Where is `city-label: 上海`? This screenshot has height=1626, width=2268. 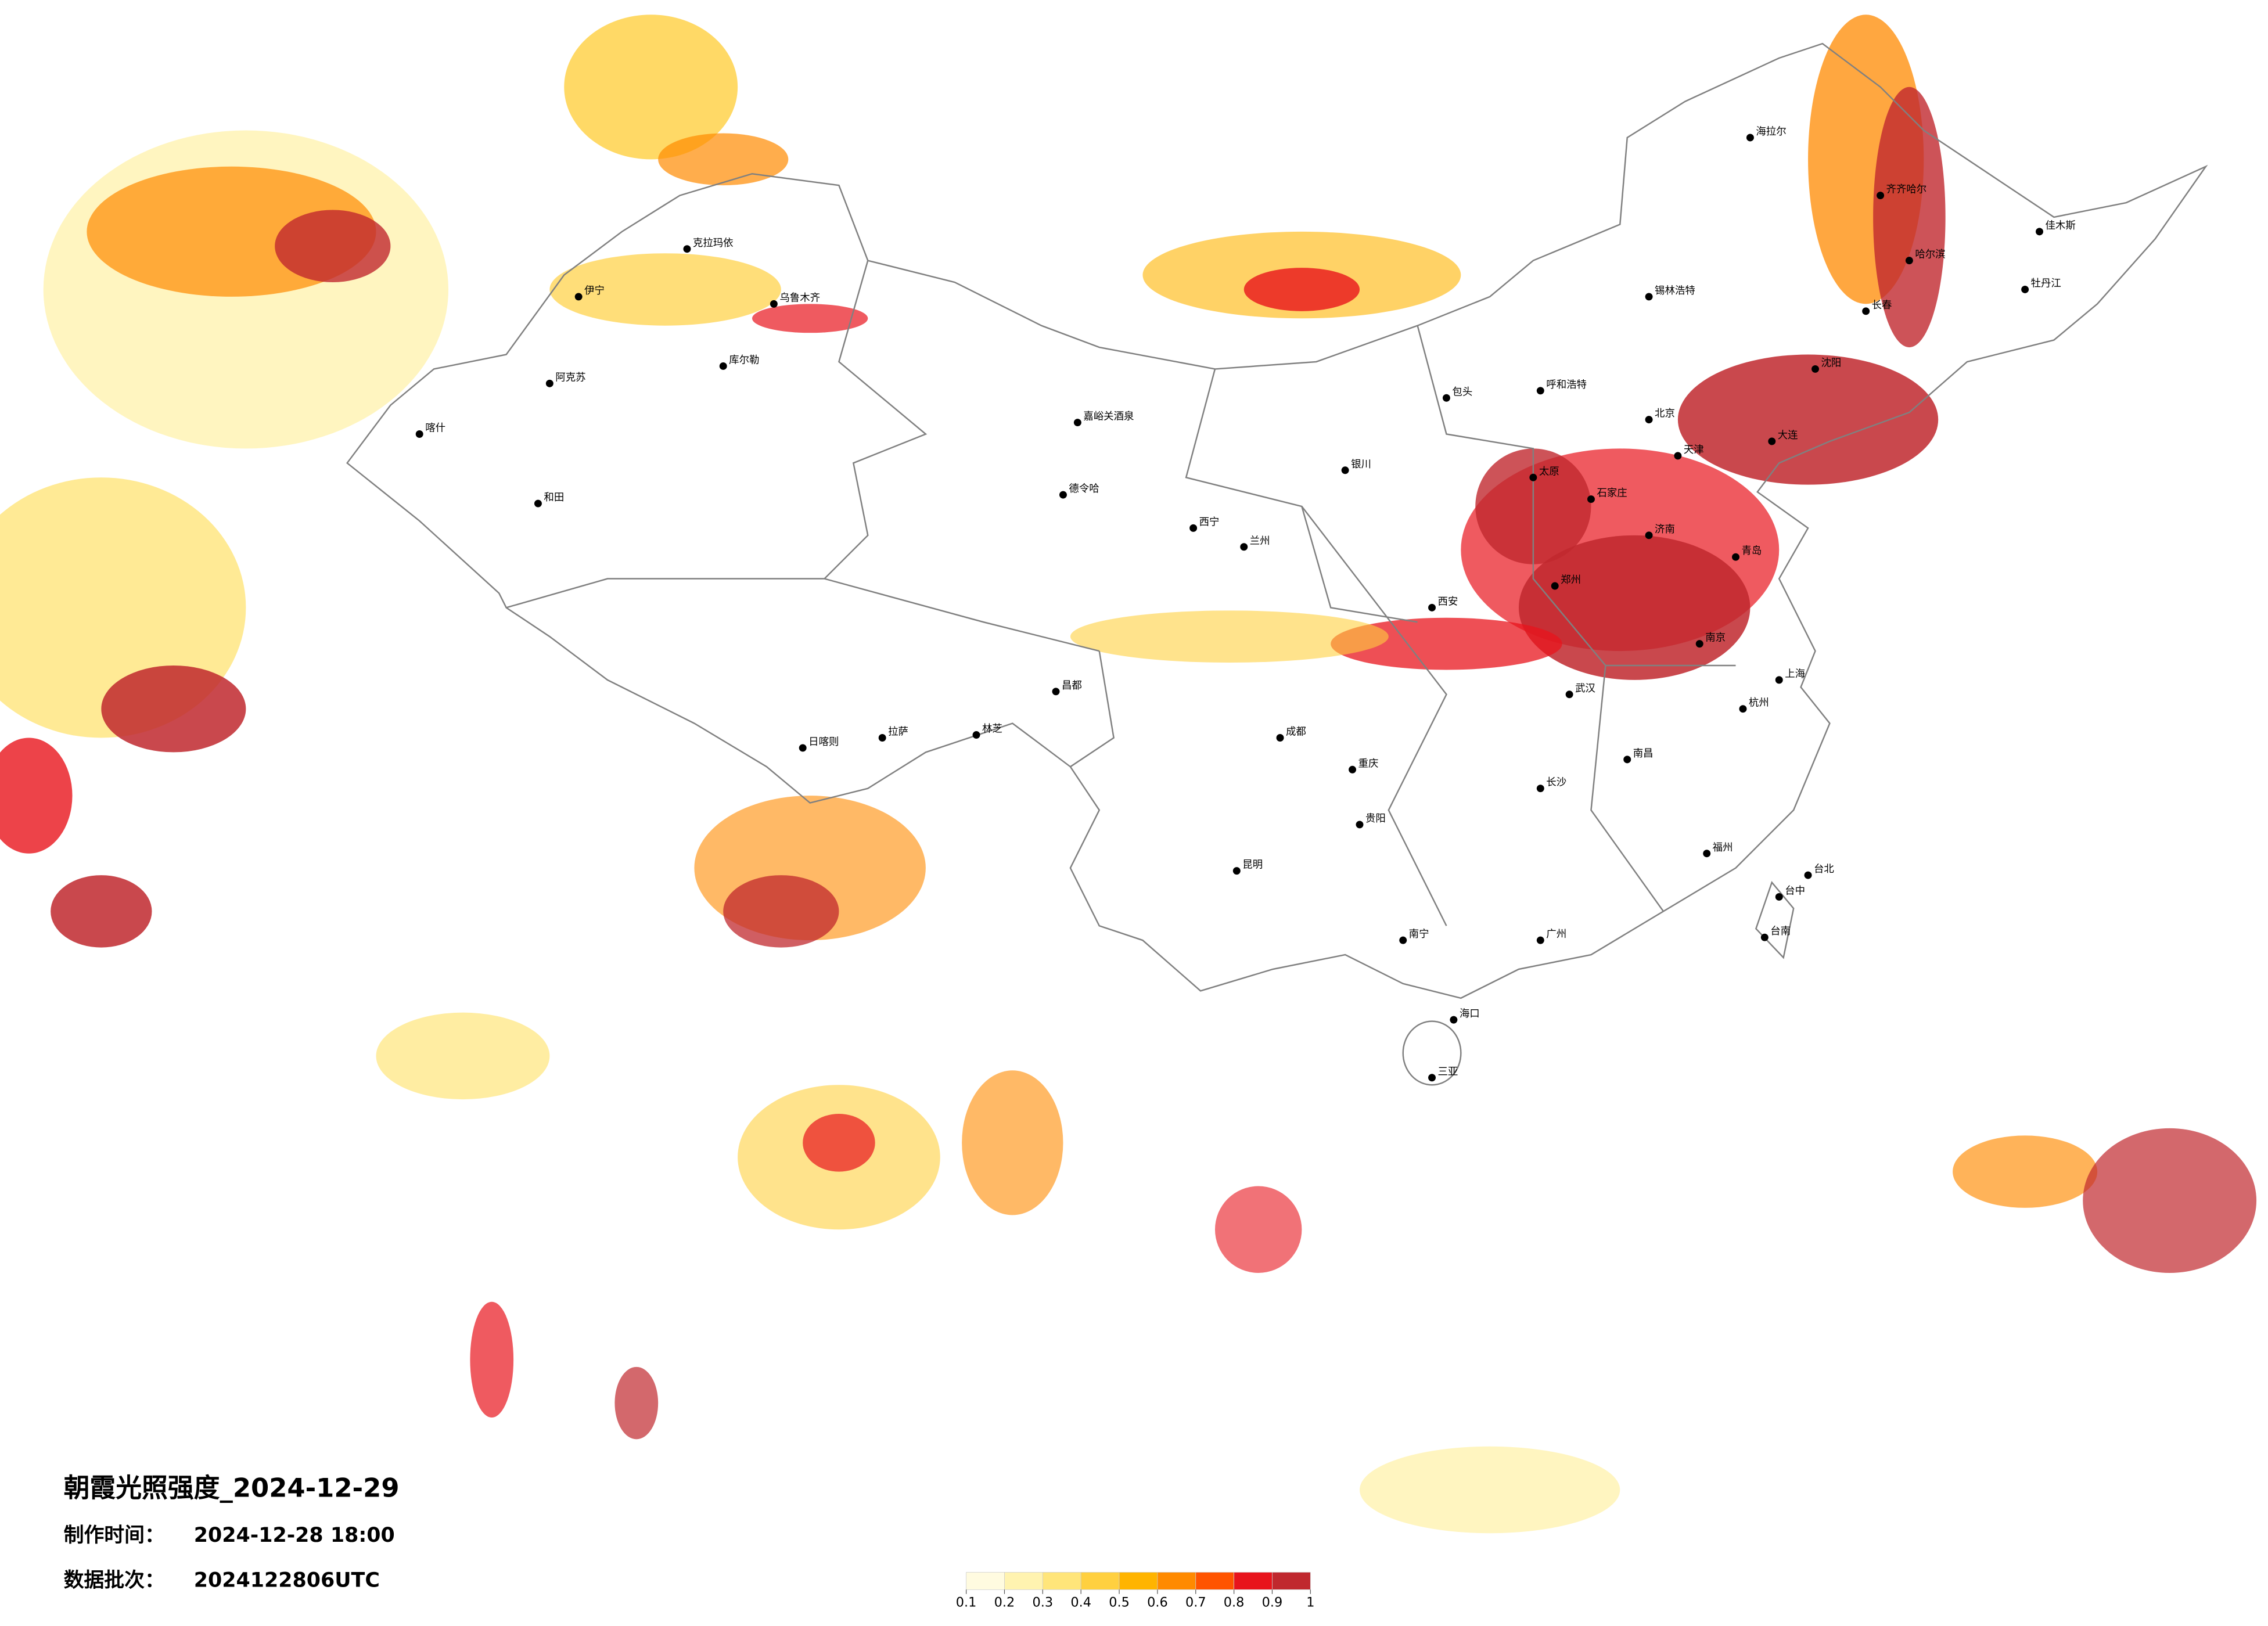 city-label: 上海 is located at coordinates (1795, 674).